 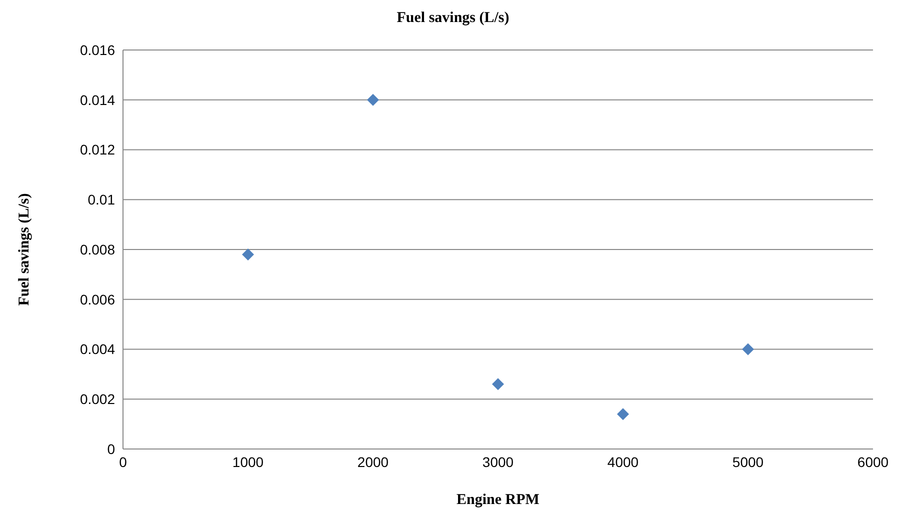 What do you see at coordinates (98, 299) in the screenshot?
I see `y-tick-label: 0.006` at bounding box center [98, 299].